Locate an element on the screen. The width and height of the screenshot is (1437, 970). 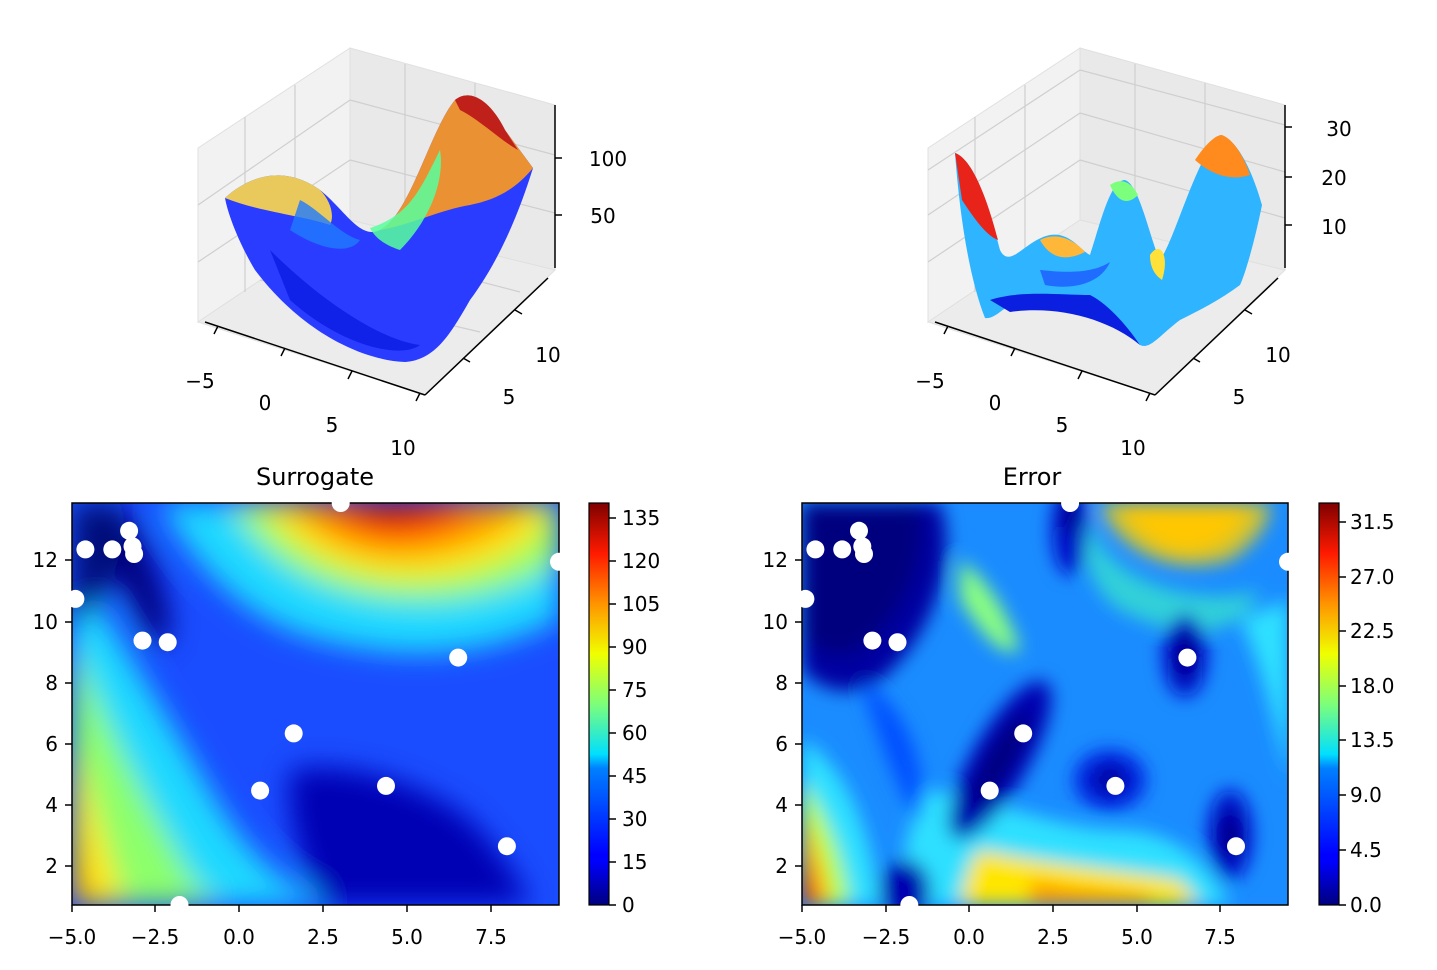
colorbar-tick-label: 30 is located at coordinates (634, 819).